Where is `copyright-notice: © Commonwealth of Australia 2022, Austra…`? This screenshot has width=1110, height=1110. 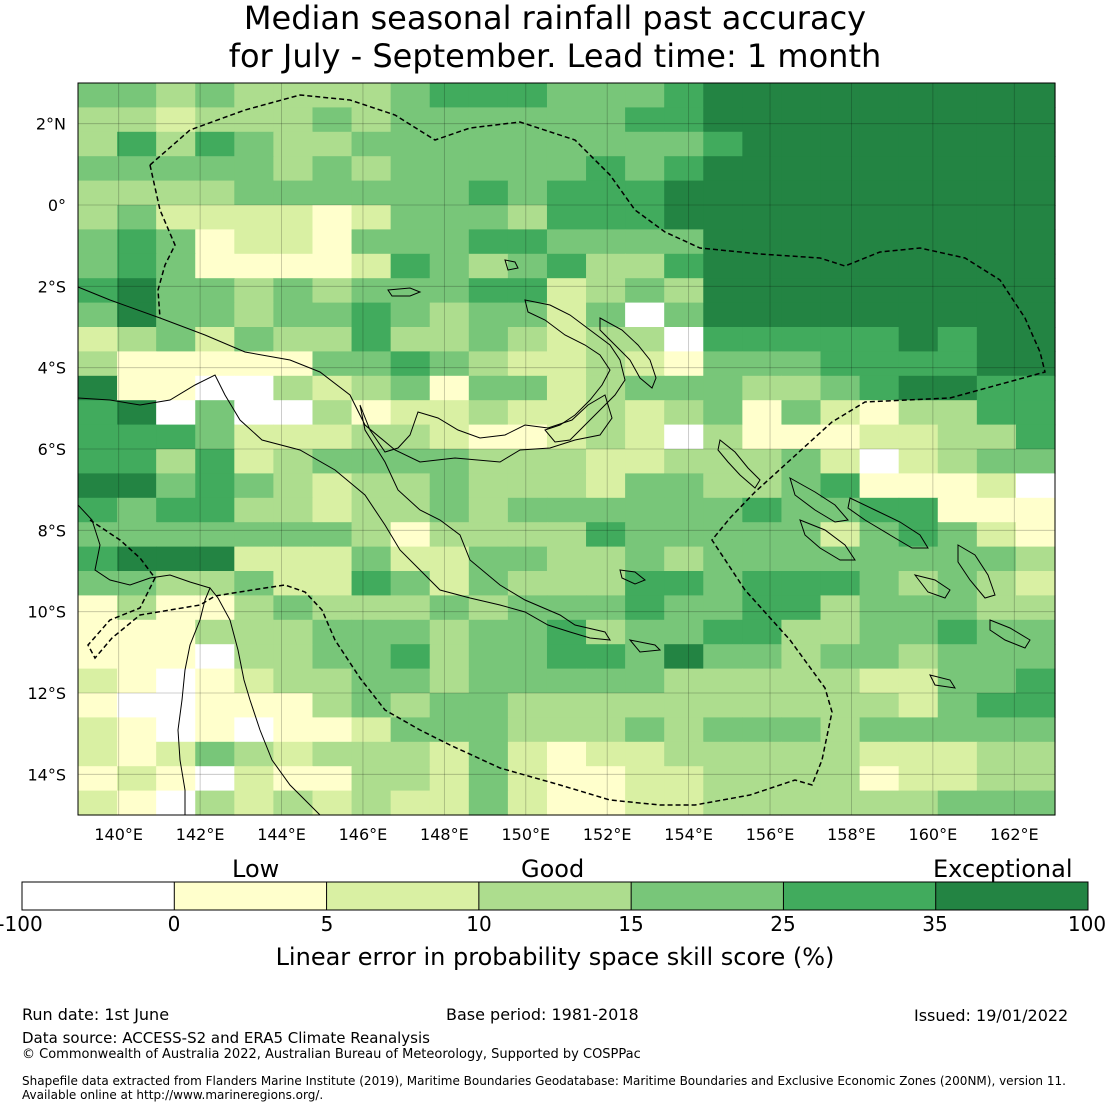
copyright-notice: © Commonwealth of Australia 2022, Austra… is located at coordinates (331, 1054).